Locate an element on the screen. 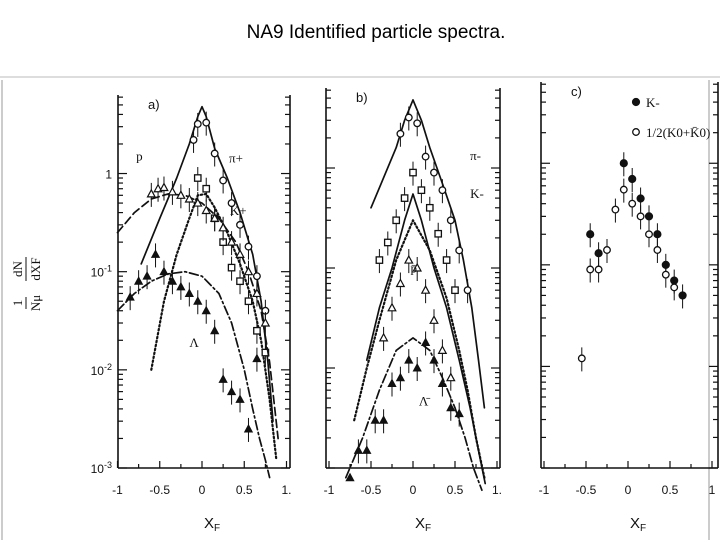 This screenshot has height=540, width=720. legend: K- 1/2(K0+K̄0) is located at coordinates (670, 117).